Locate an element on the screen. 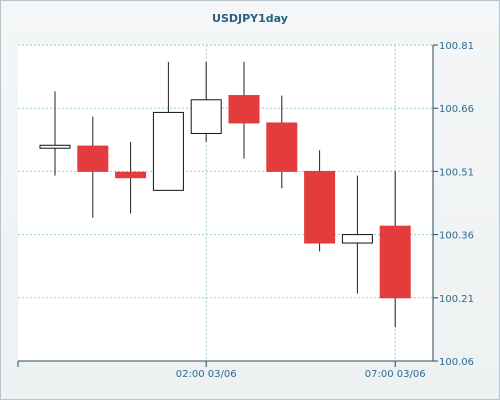  x-tick-label: 02:00 03/06 is located at coordinates (206, 374).